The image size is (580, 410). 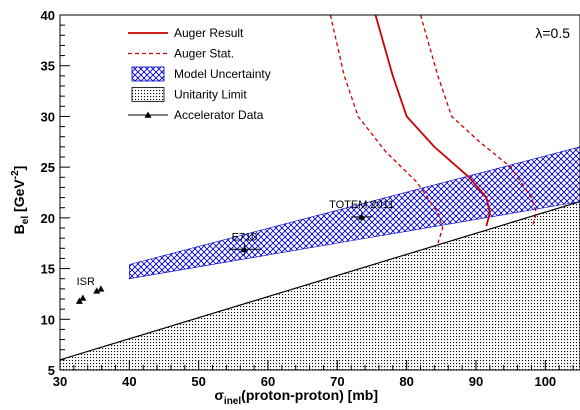 I want to click on x-tick-label: 80, so click(x=406, y=381).